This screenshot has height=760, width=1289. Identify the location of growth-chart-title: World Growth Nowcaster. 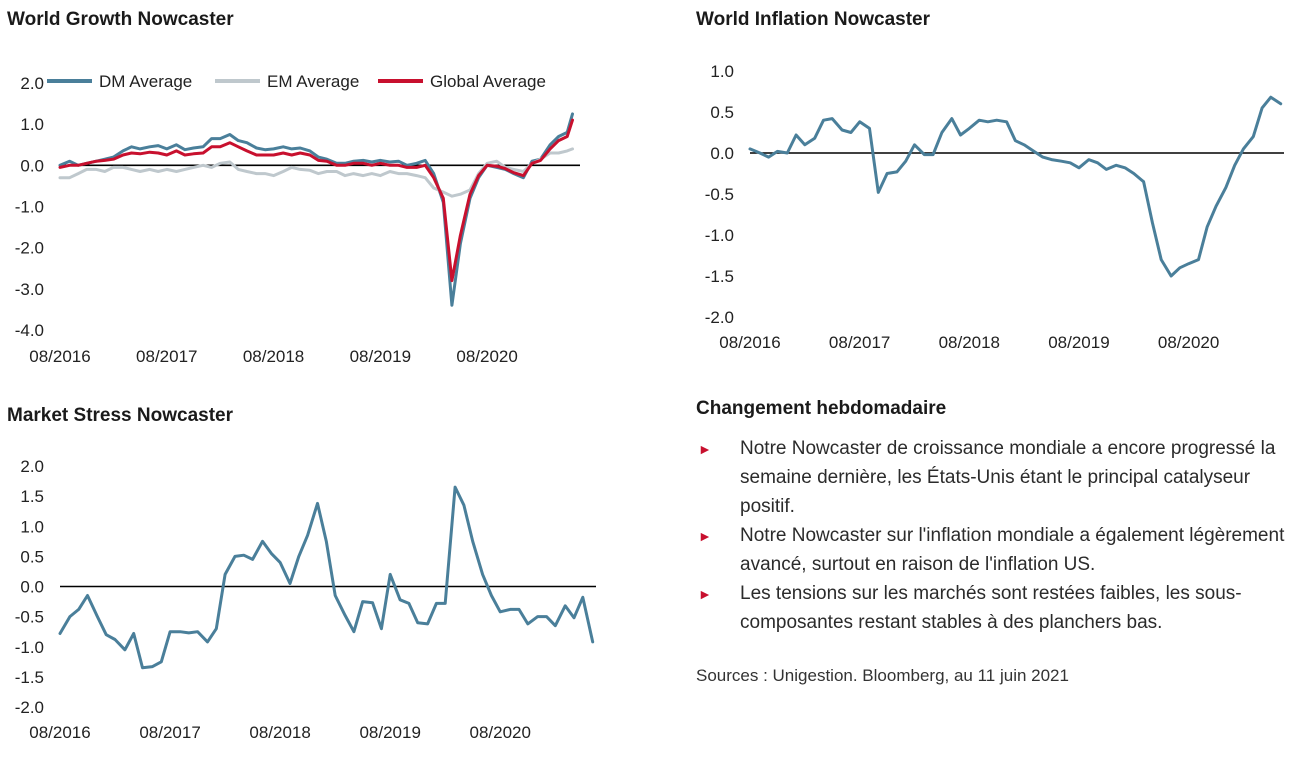
(120, 19).